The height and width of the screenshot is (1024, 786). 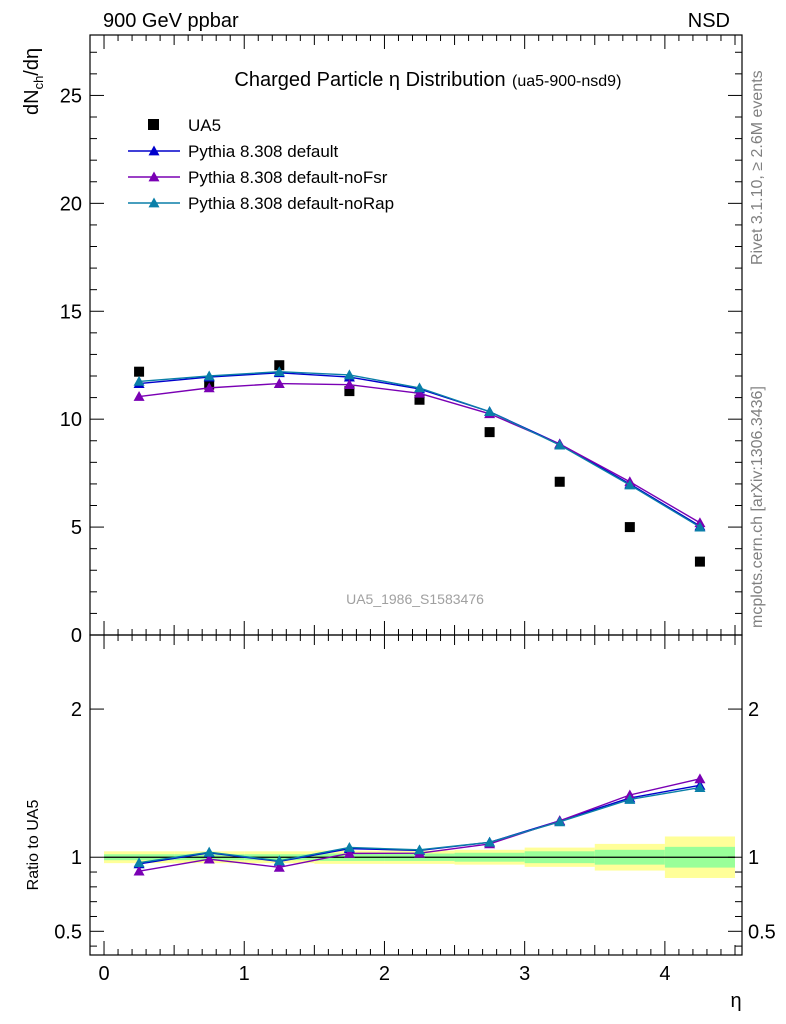 I want to click on main-y-tick-label: 20, so click(x=71, y=204).